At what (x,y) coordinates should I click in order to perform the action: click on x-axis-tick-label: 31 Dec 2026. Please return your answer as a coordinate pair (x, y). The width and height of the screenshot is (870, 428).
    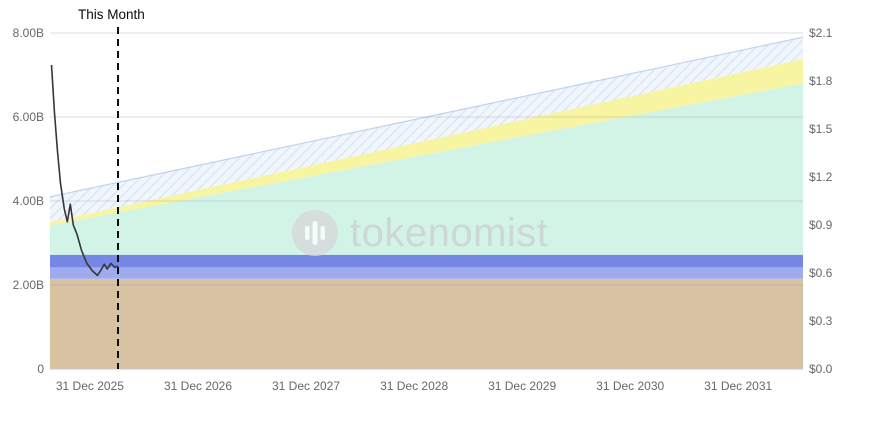
    Looking at the image, I should click on (198, 386).